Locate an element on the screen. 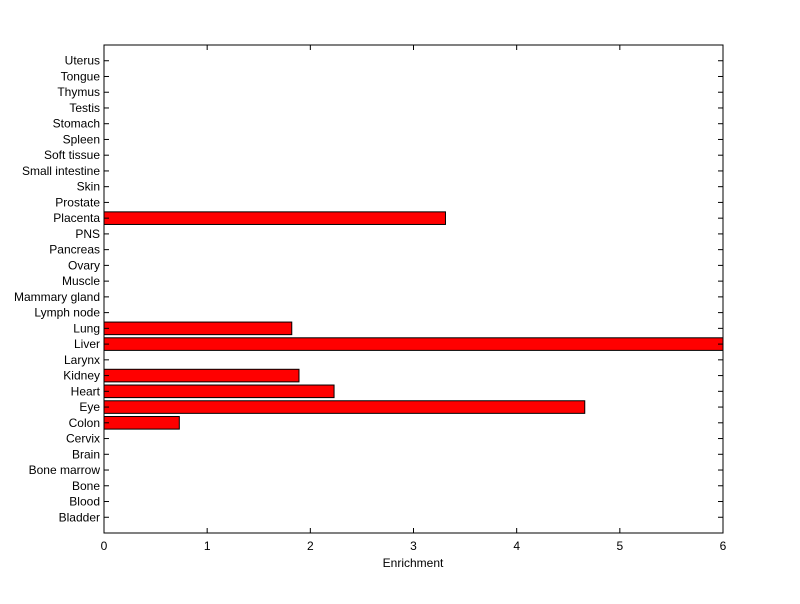  y-tick-label: Bone marrow is located at coordinates (65, 470).